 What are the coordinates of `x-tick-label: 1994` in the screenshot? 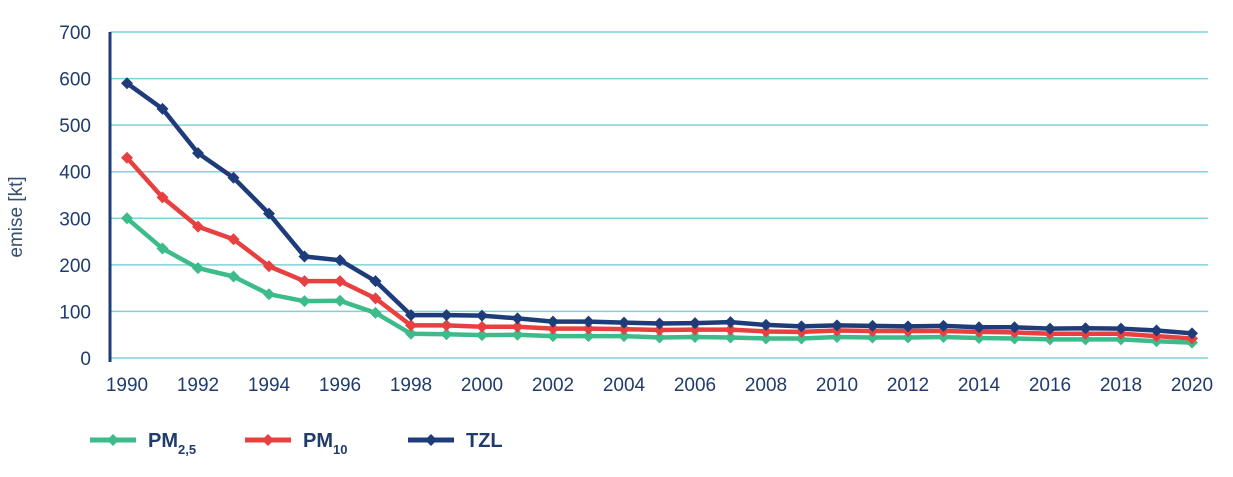 It's located at (269, 385).